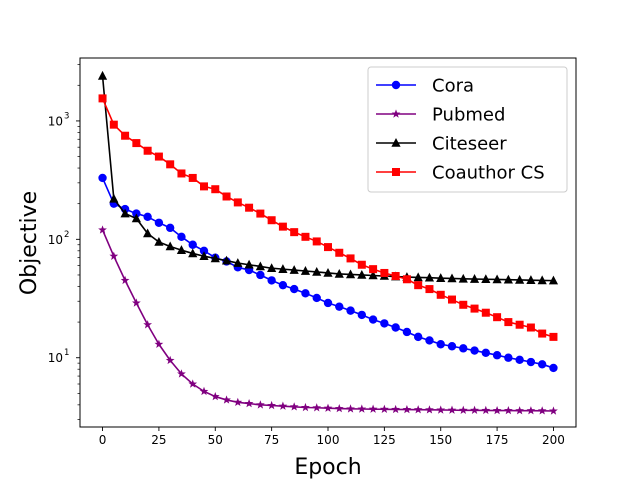  I want to click on legend-item-coauthor-cs: Coauthor CS, so click(460, 173).